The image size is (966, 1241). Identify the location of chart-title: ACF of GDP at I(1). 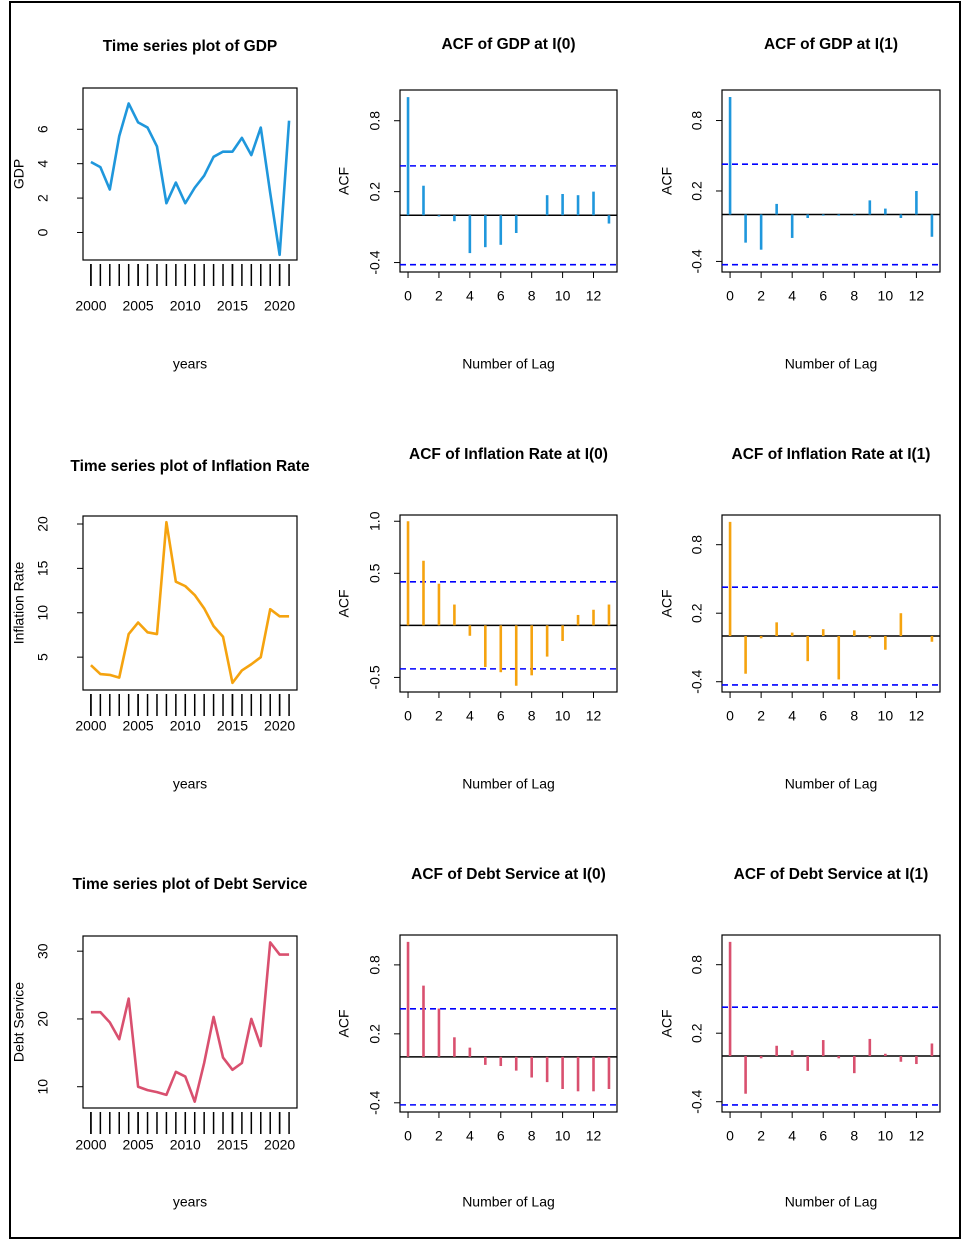
(831, 44).